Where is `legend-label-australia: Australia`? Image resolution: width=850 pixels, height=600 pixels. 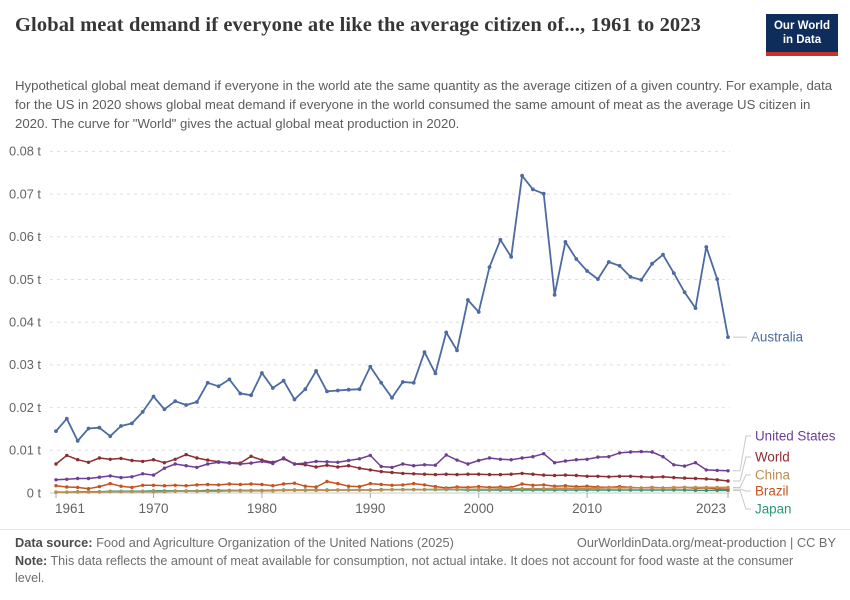 legend-label-australia: Australia is located at coordinates (777, 337).